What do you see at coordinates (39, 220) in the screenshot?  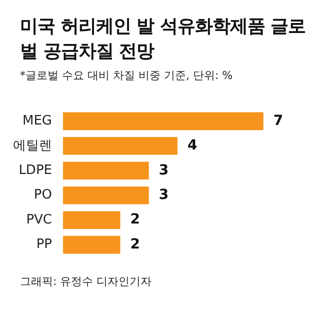 I see `y-tick-label: PVC` at bounding box center [39, 220].